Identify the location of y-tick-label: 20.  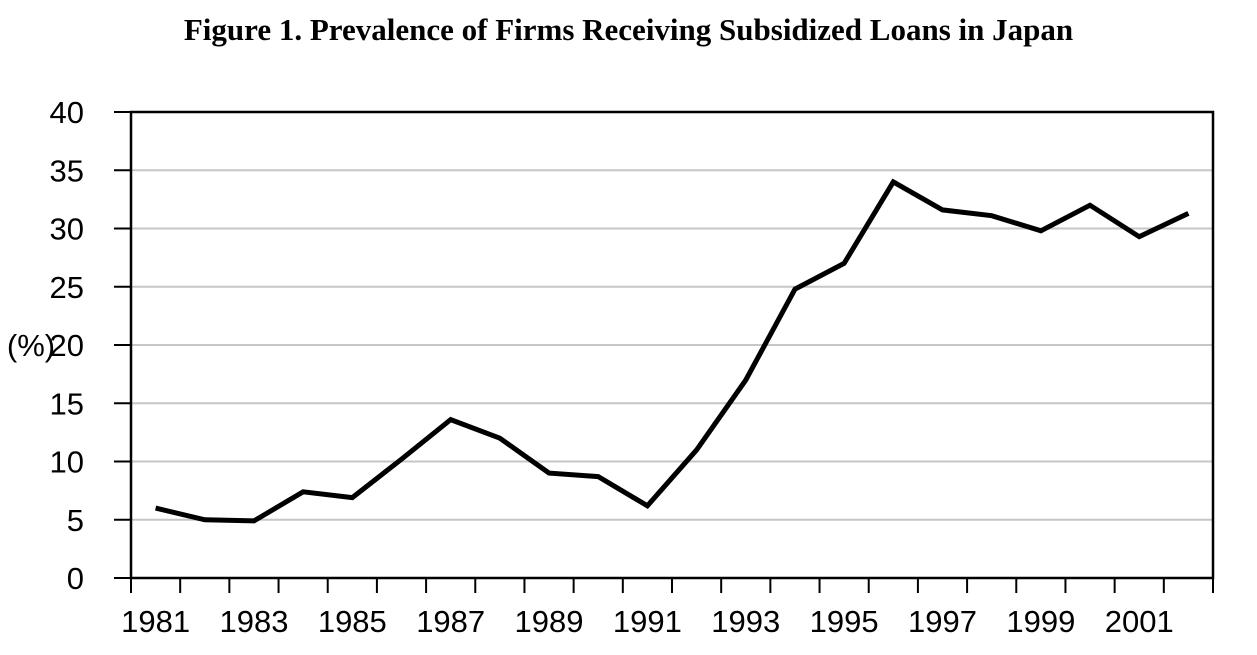
(67, 345).